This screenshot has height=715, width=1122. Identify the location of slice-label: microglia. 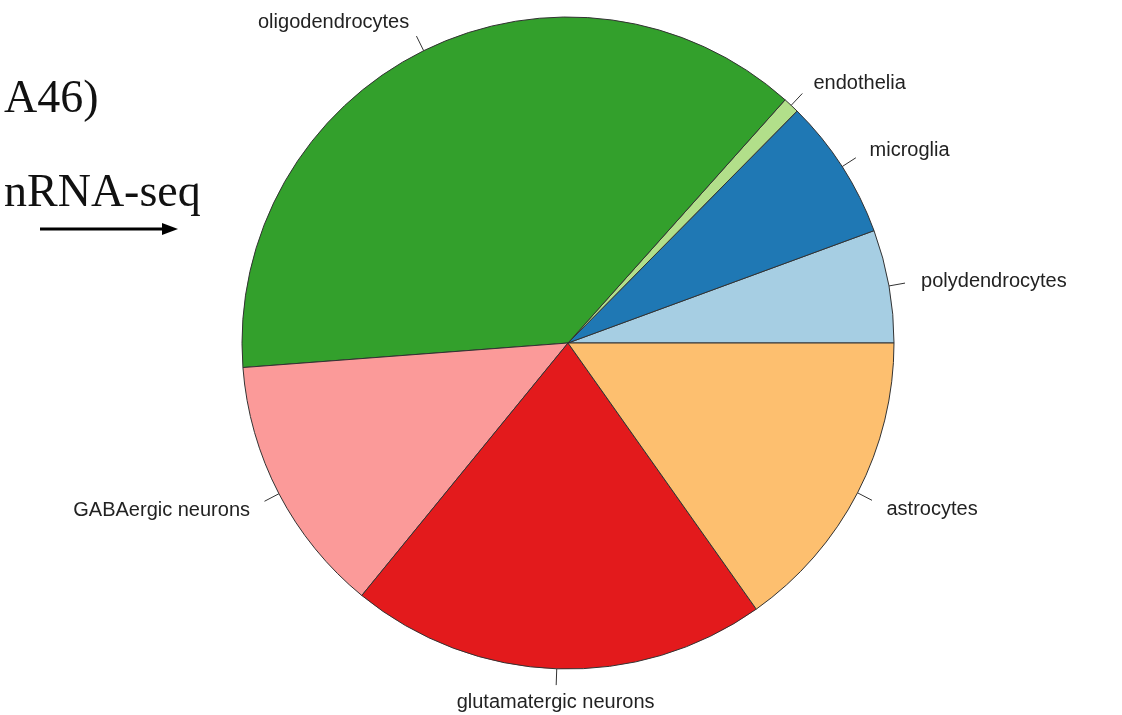
(910, 148).